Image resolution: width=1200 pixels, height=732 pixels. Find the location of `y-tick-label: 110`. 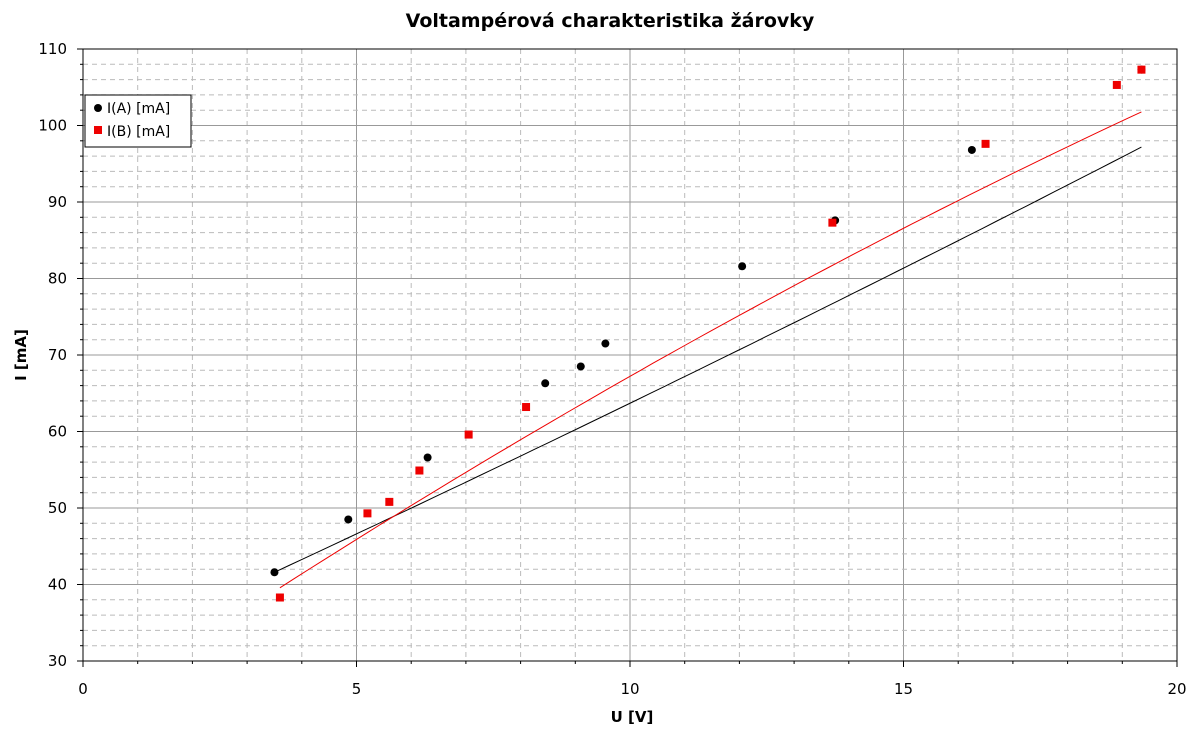

y-tick-label: 110 is located at coordinates (52, 49).